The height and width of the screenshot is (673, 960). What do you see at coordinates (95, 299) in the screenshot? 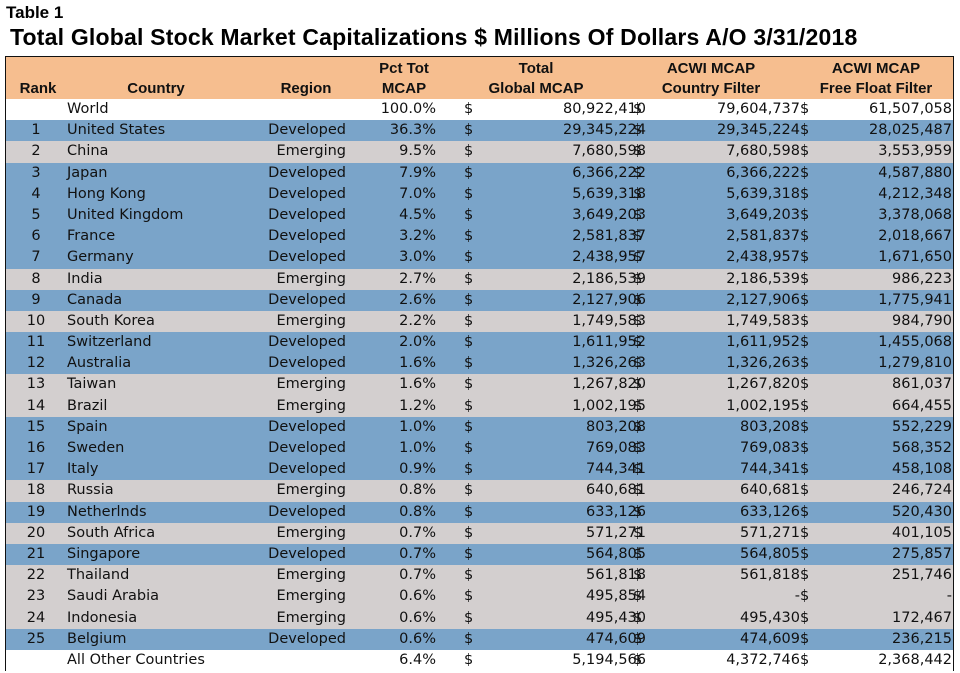
I see `cell-country: Canada` at bounding box center [95, 299].